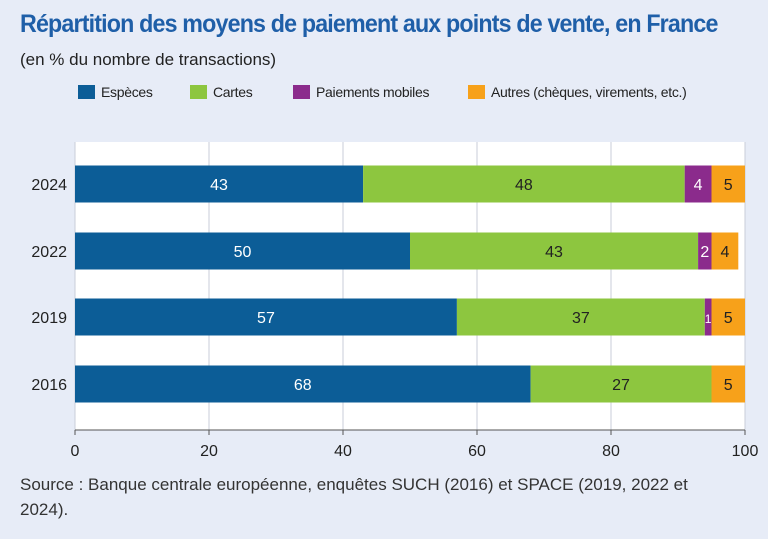 This screenshot has height=539, width=768. I want to click on legend-swatch-autres, so click(476, 92).